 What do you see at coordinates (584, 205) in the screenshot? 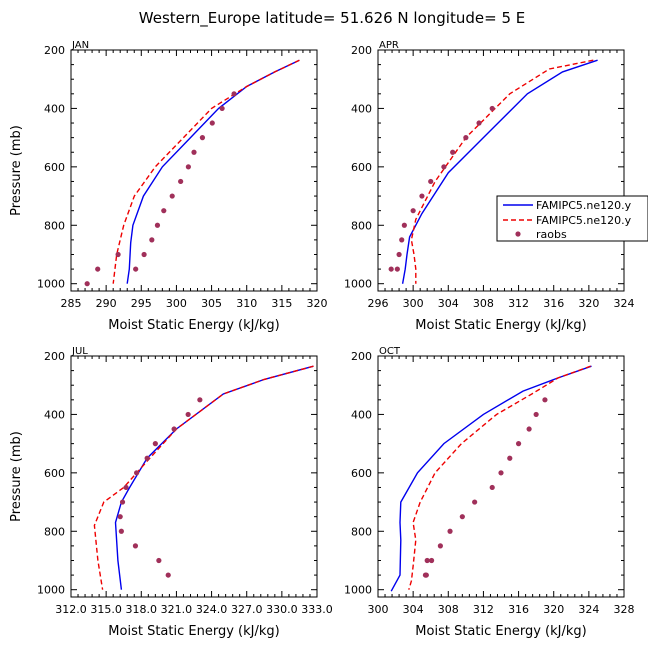
I see `legend-label-model1: FAMIPC5.ne120.y` at bounding box center [584, 205].